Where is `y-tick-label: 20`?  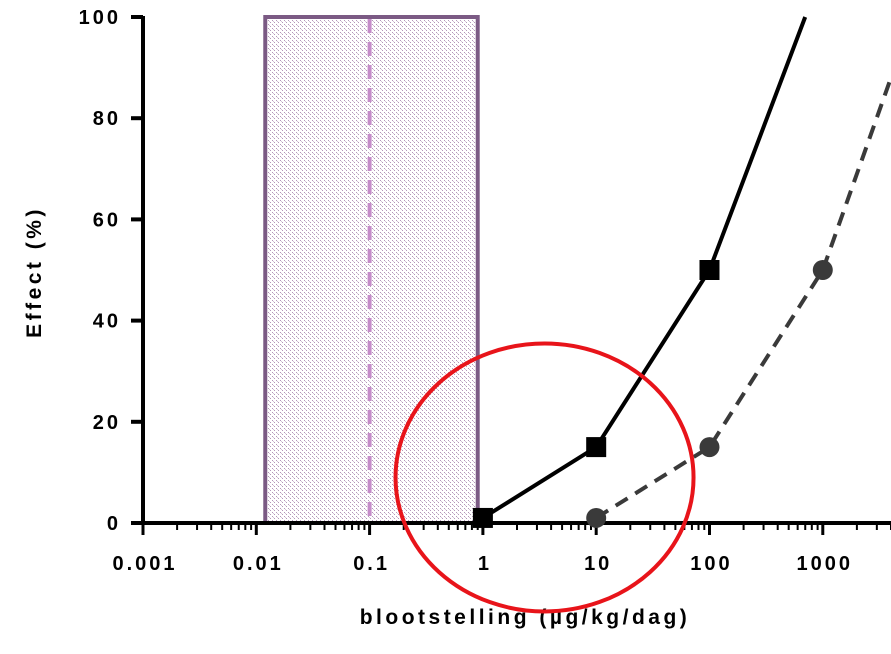
y-tick-label: 20 is located at coordinates (107, 423).